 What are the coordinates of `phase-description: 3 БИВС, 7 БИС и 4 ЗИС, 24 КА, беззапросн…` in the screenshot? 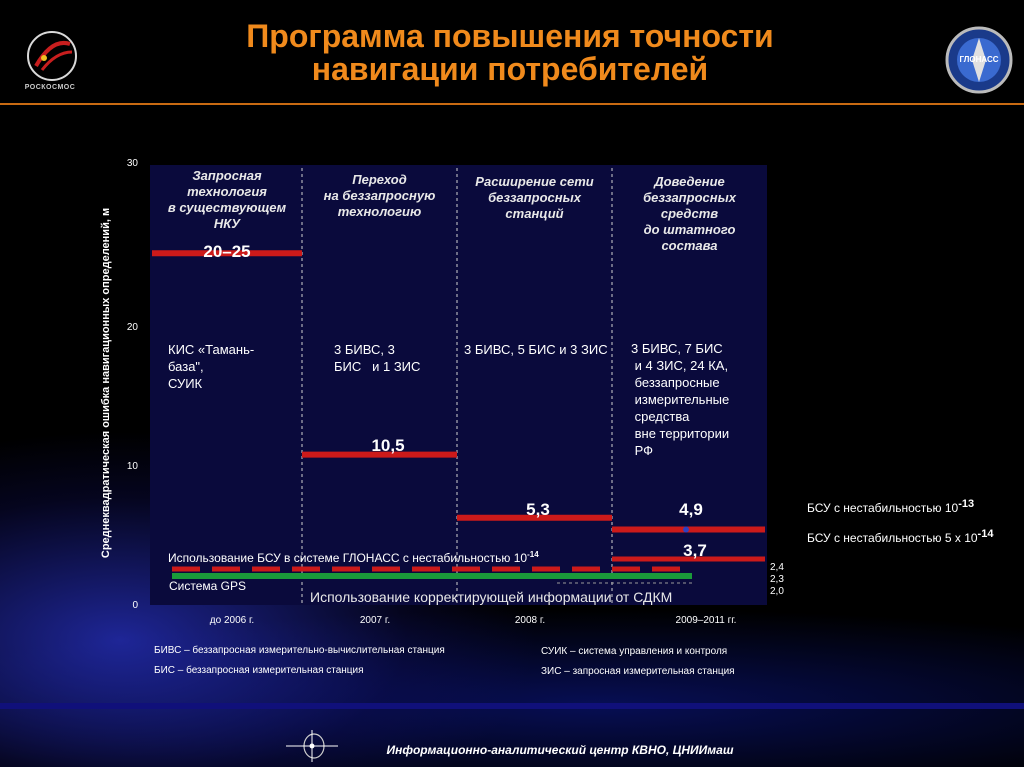 It's located at (680, 399).